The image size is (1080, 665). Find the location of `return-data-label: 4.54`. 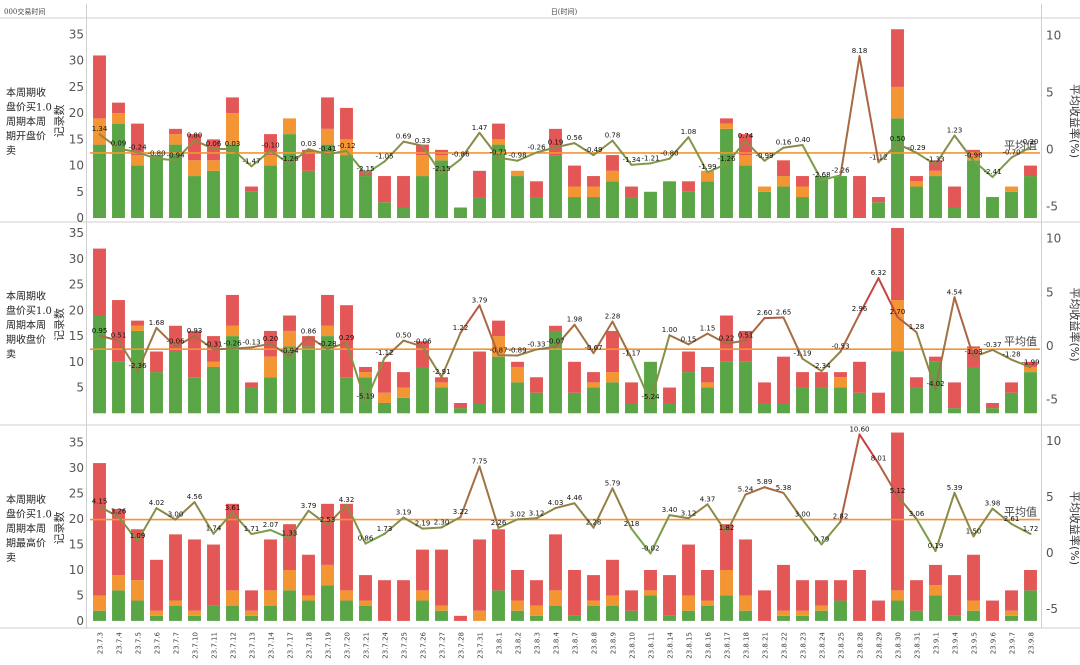

return-data-label: 4.54 is located at coordinates (955, 292).